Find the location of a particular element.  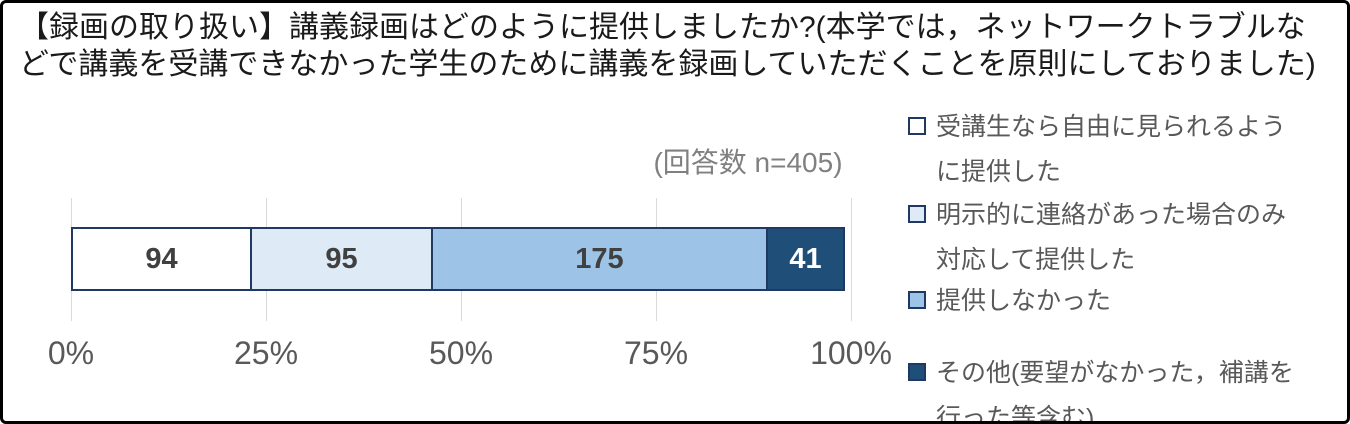

legend-item-2: 明示的に連絡があった場合のみ 対応して提供した is located at coordinates (1124, 238).